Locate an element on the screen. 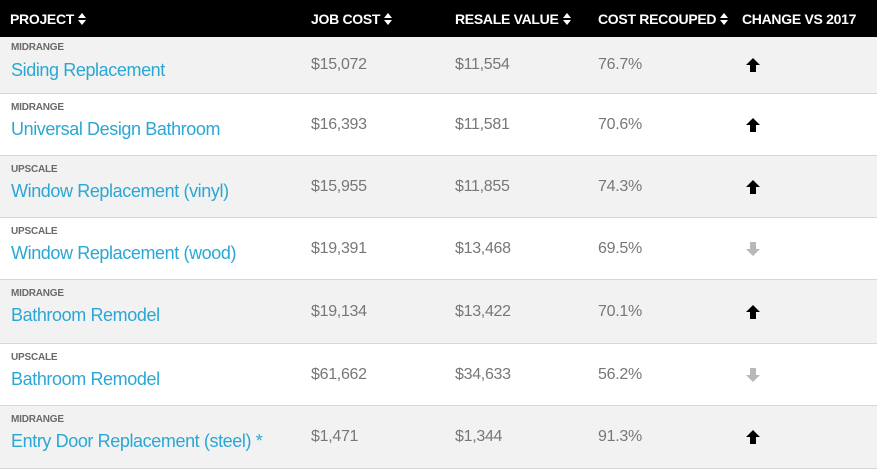 This screenshot has width=877, height=470. job-cost-value: $61,662 is located at coordinates (339, 374).